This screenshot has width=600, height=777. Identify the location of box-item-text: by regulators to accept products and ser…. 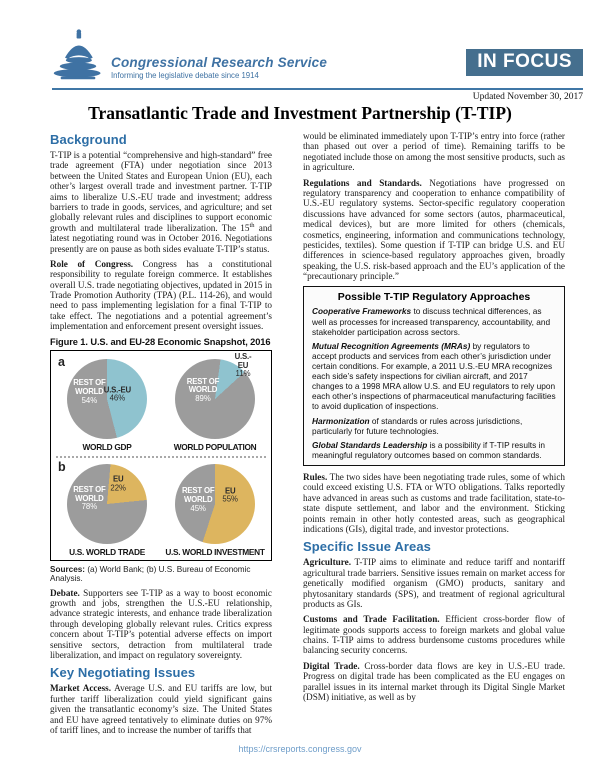
(434, 376).